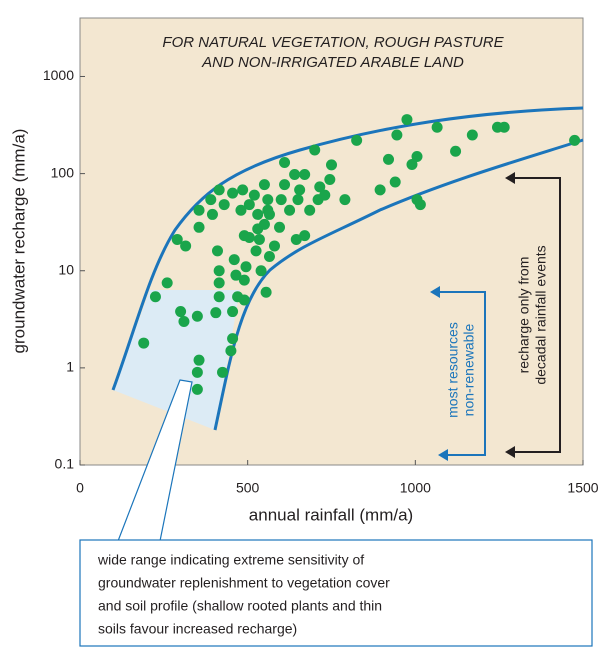  What do you see at coordinates (80, 488) in the screenshot?
I see `x-tick-label: 0` at bounding box center [80, 488].